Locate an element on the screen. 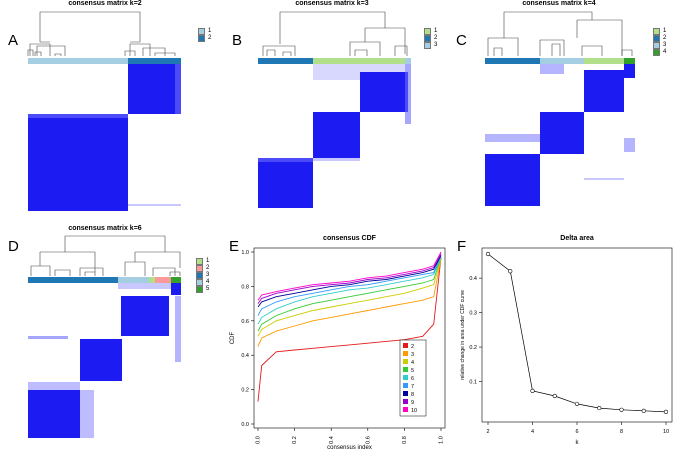 The image size is (685, 456). matrix-b-title: consensus matrix k=3 is located at coordinates (332, 3).